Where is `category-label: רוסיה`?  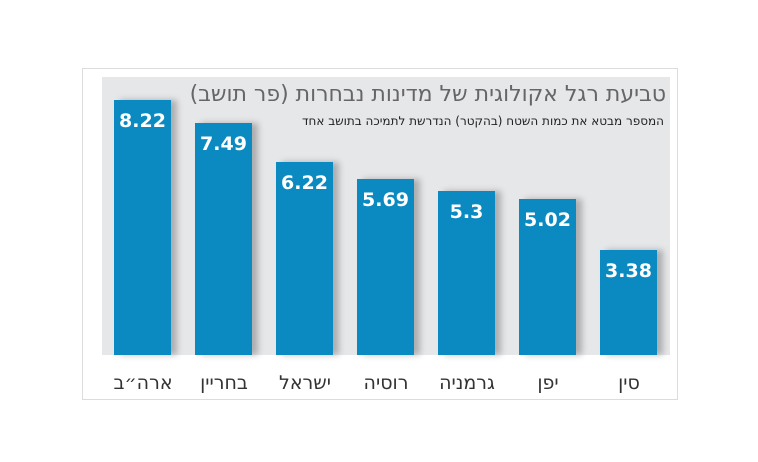
category-label: רוסיה is located at coordinates (386, 383).